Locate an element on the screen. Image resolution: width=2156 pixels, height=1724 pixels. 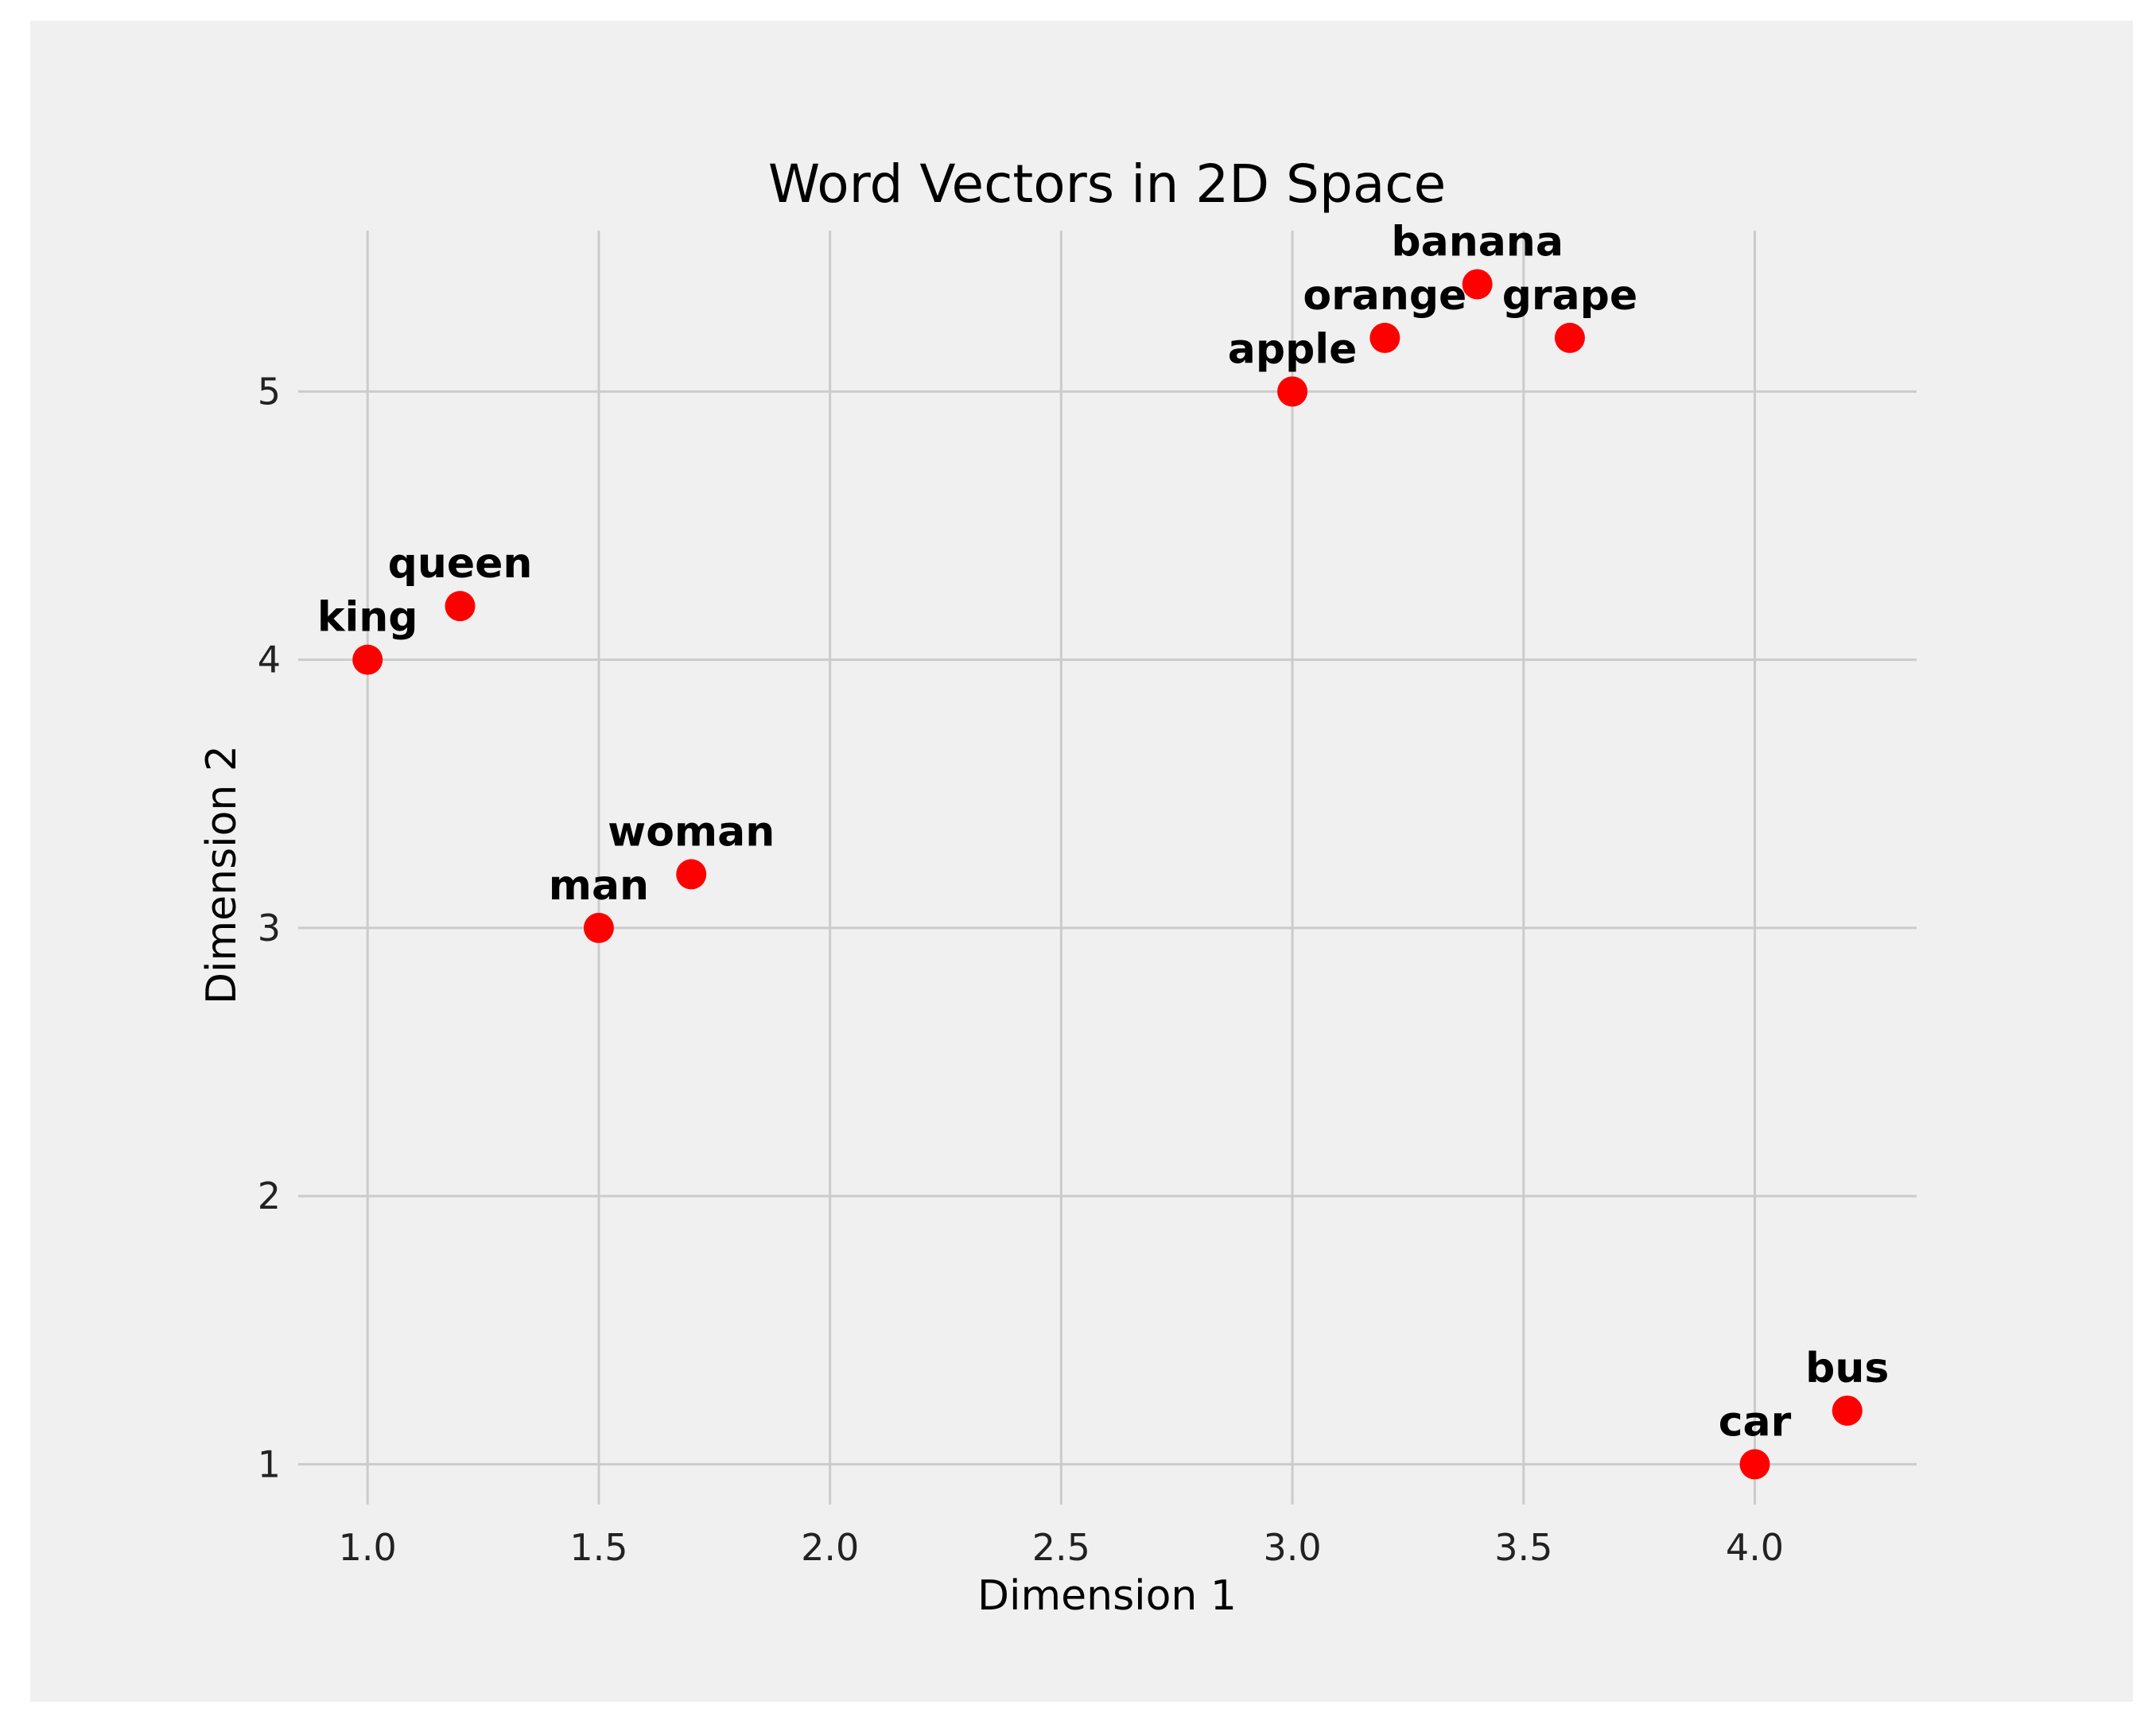
data-label-king: king is located at coordinates (367, 618).